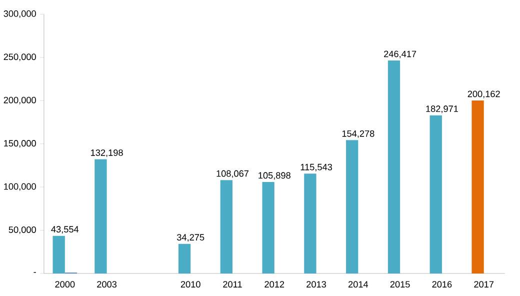 The width and height of the screenshot is (520, 296). What do you see at coordinates (22, 230) in the screenshot?
I see `y-tick-label: 50,000` at bounding box center [22, 230].